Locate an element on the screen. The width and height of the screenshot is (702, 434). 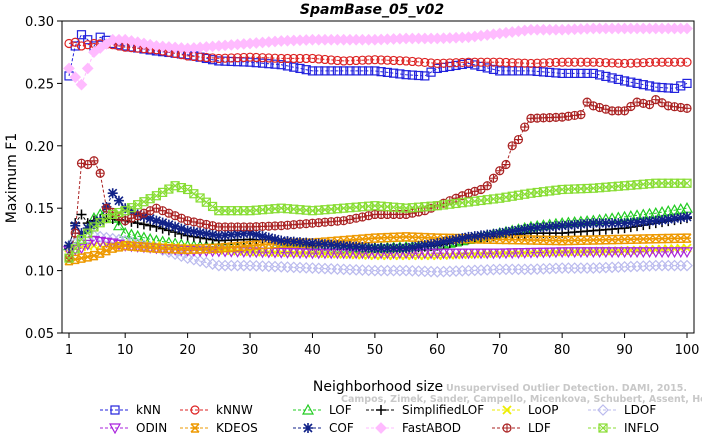
y-tick-label: 0.05 is located at coordinates (39, 334).